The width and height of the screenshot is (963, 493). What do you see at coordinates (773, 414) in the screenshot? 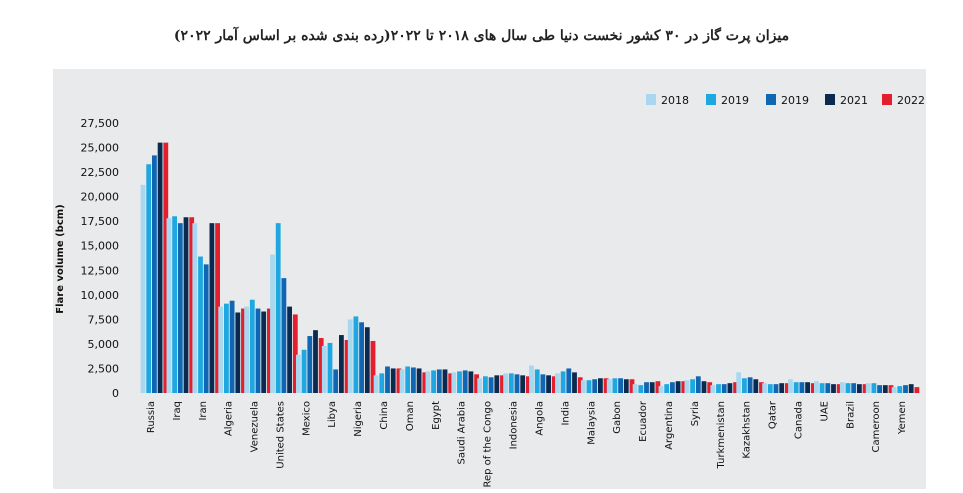
I see `x-tick-label: Qatar` at bounding box center [773, 414].